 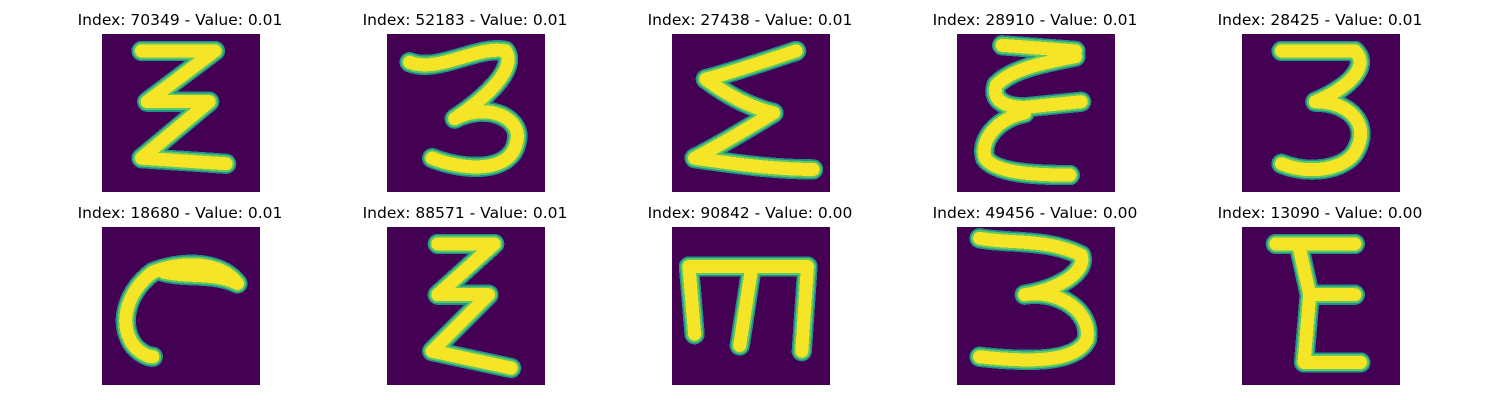 I want to click on panel-title: Index: 28910 - Value: 0.01, so click(x=1035, y=20).